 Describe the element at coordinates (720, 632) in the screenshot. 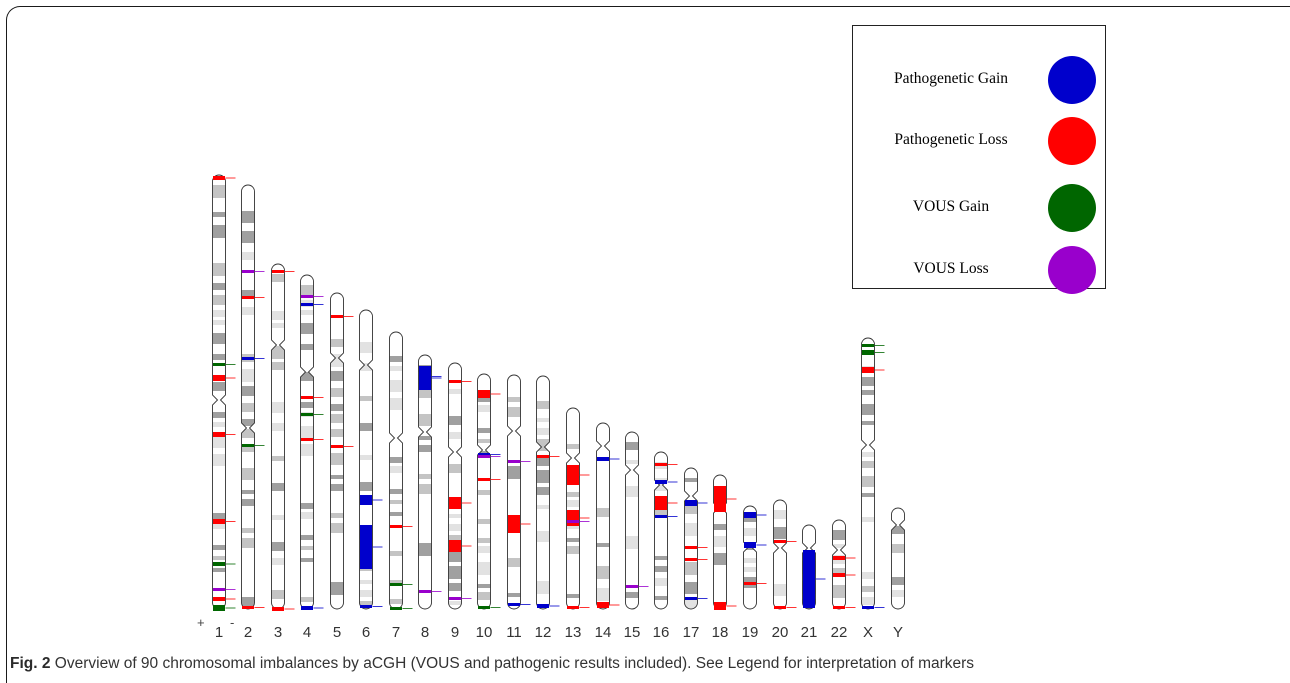

I see `chromosome-label-18: 18` at that location.